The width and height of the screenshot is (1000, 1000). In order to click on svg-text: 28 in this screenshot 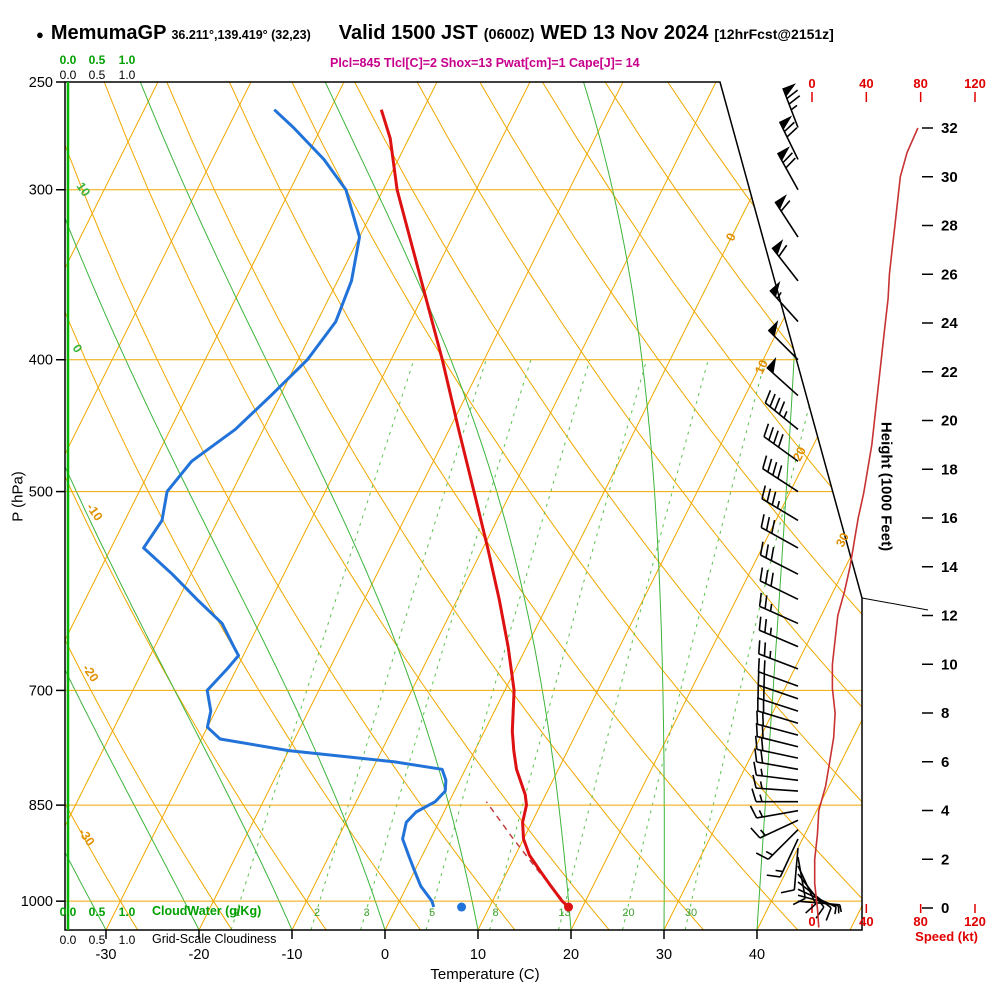, I will do `click(949, 226)`.